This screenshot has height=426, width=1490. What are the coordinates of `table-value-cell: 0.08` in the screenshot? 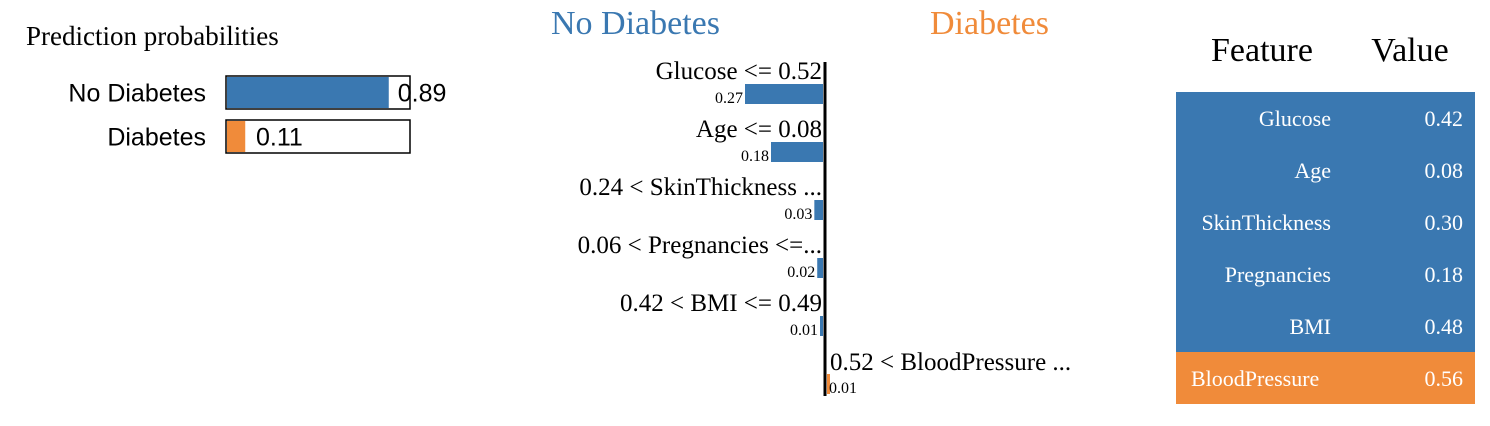 It's located at (1444, 170).